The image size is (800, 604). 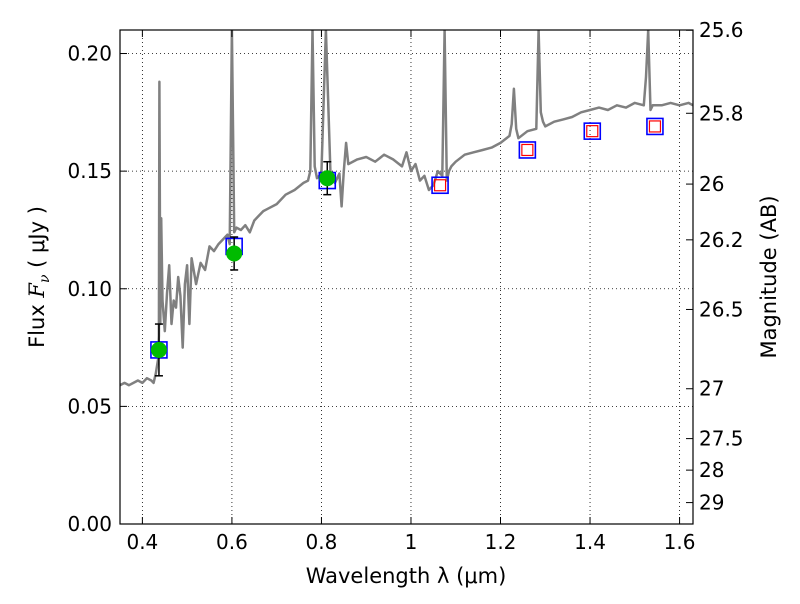 I want to click on y2-tick-label: 28, so click(x=711, y=470).